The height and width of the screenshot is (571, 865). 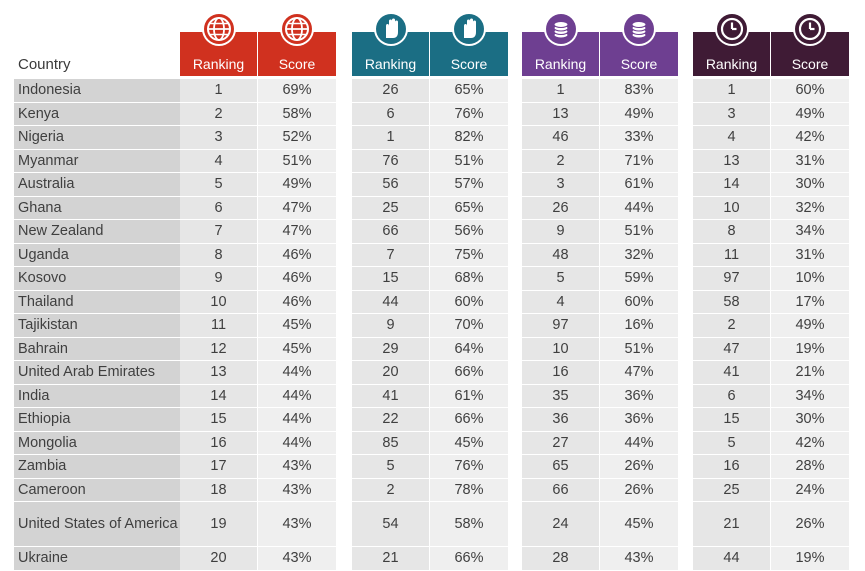 What do you see at coordinates (731, 90) in the screenshot?
I see `ranking-cell: 1` at bounding box center [731, 90].